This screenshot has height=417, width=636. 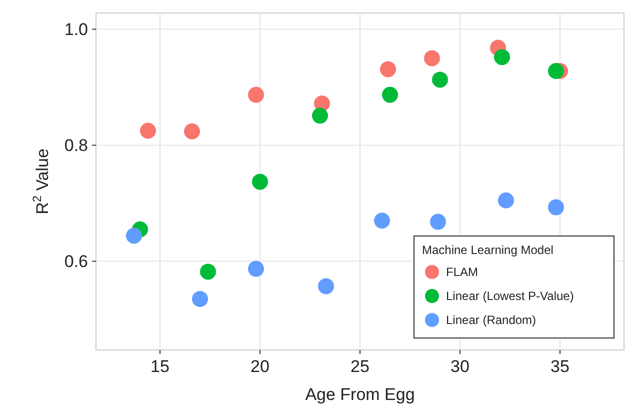 I want to click on x-tick-label: 30, so click(x=460, y=366).